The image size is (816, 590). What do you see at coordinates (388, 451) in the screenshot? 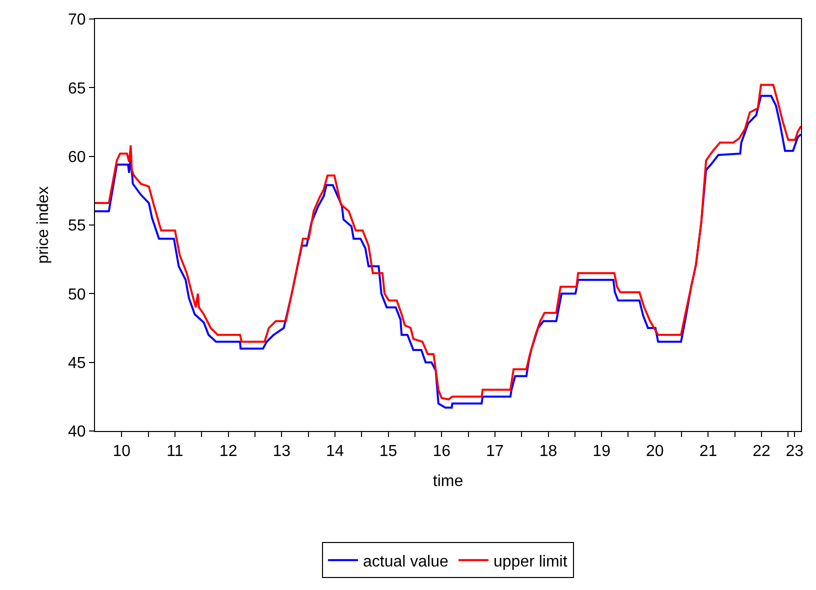
I see `x-tick-label: 15` at bounding box center [388, 451].